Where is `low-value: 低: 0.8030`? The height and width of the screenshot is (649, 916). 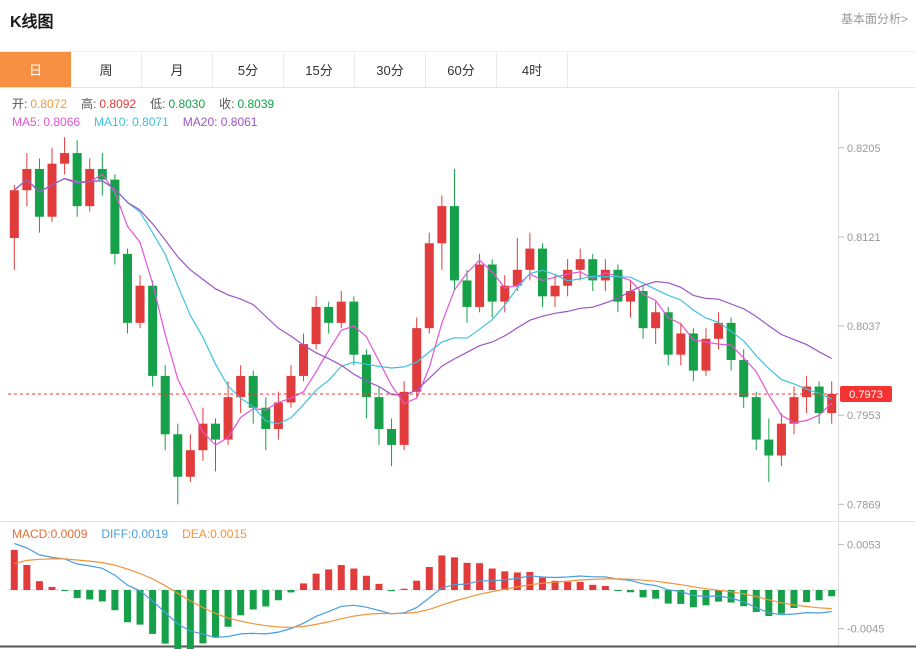
low-value: 低: 0.8030 is located at coordinates (178, 104).